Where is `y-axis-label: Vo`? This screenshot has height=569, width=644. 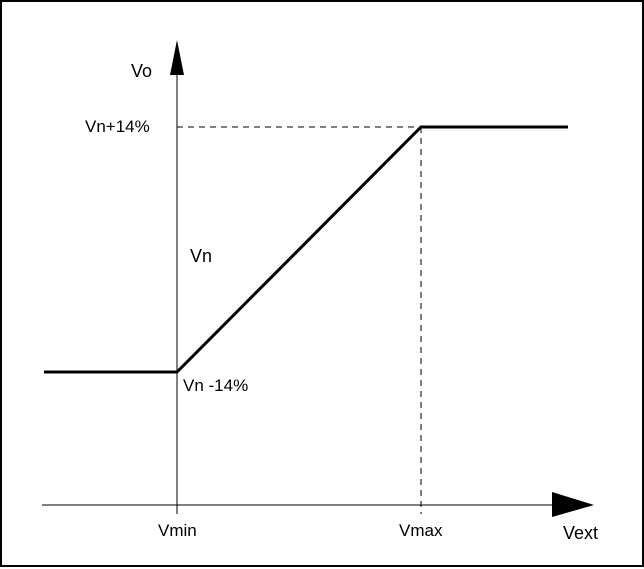 y-axis-label: Vo is located at coordinates (141, 71).